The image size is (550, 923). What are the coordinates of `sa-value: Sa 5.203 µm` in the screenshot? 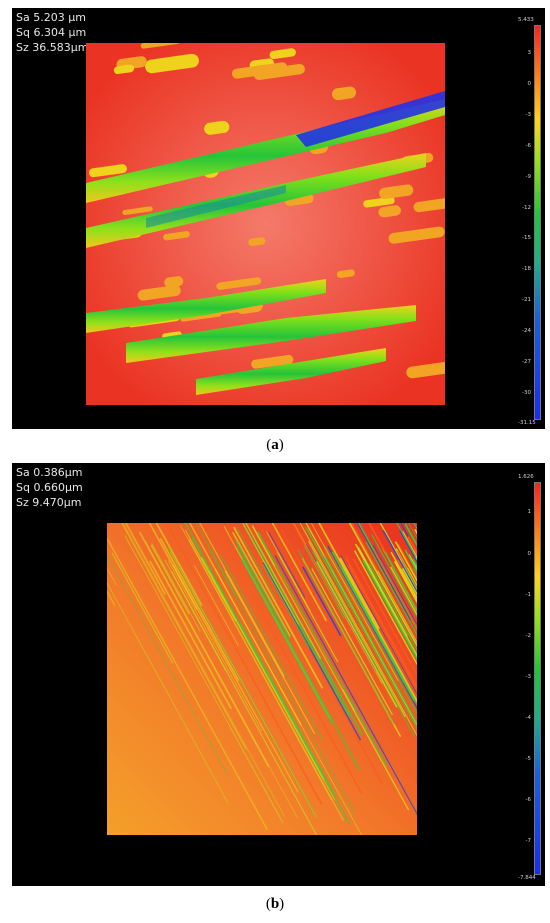 It's located at (51, 17).